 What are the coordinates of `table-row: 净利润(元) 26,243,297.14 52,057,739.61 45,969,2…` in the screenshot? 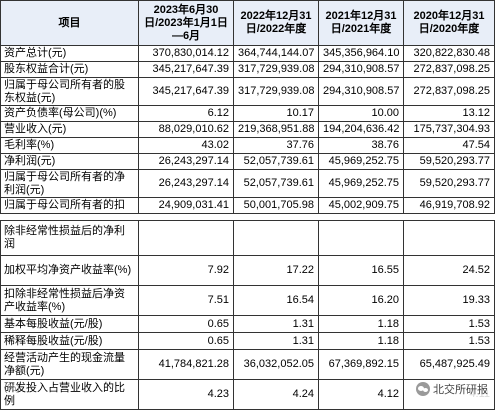 It's located at (247, 161).